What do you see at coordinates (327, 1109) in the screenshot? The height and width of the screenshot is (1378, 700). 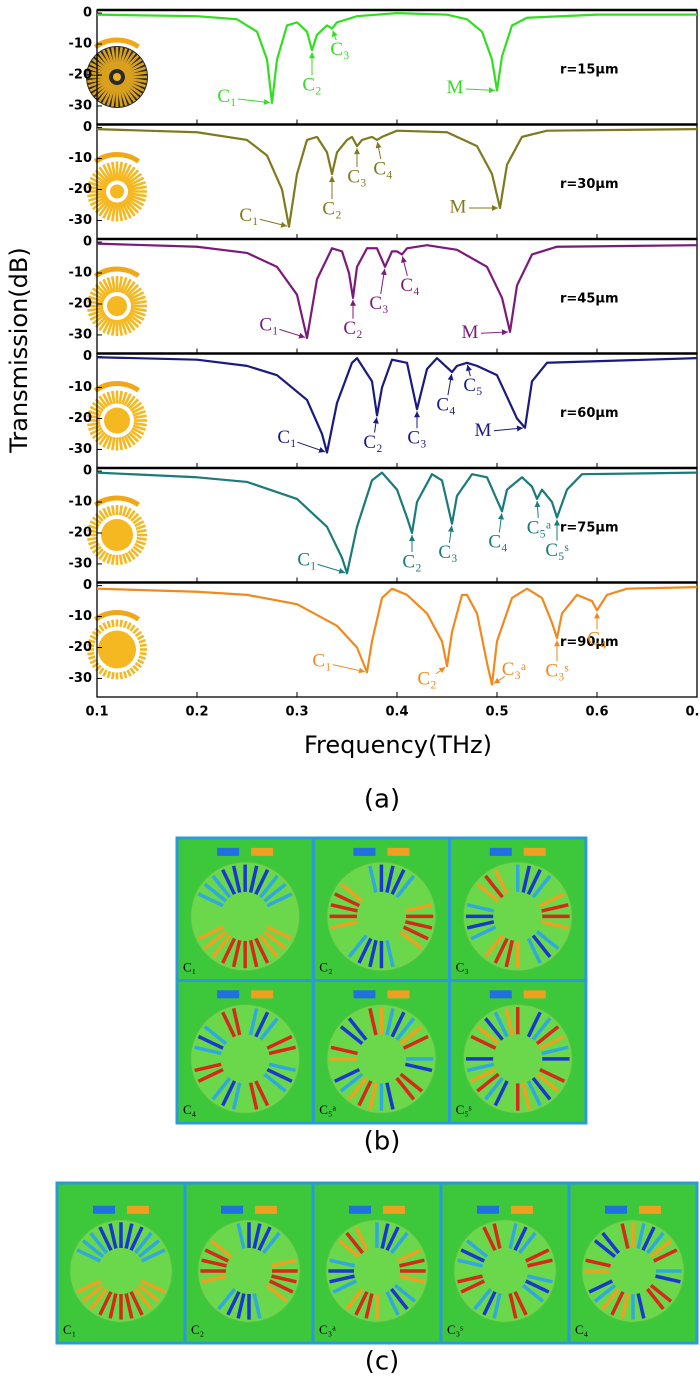 I see `field-label: C₅ᵃ` at bounding box center [327, 1109].